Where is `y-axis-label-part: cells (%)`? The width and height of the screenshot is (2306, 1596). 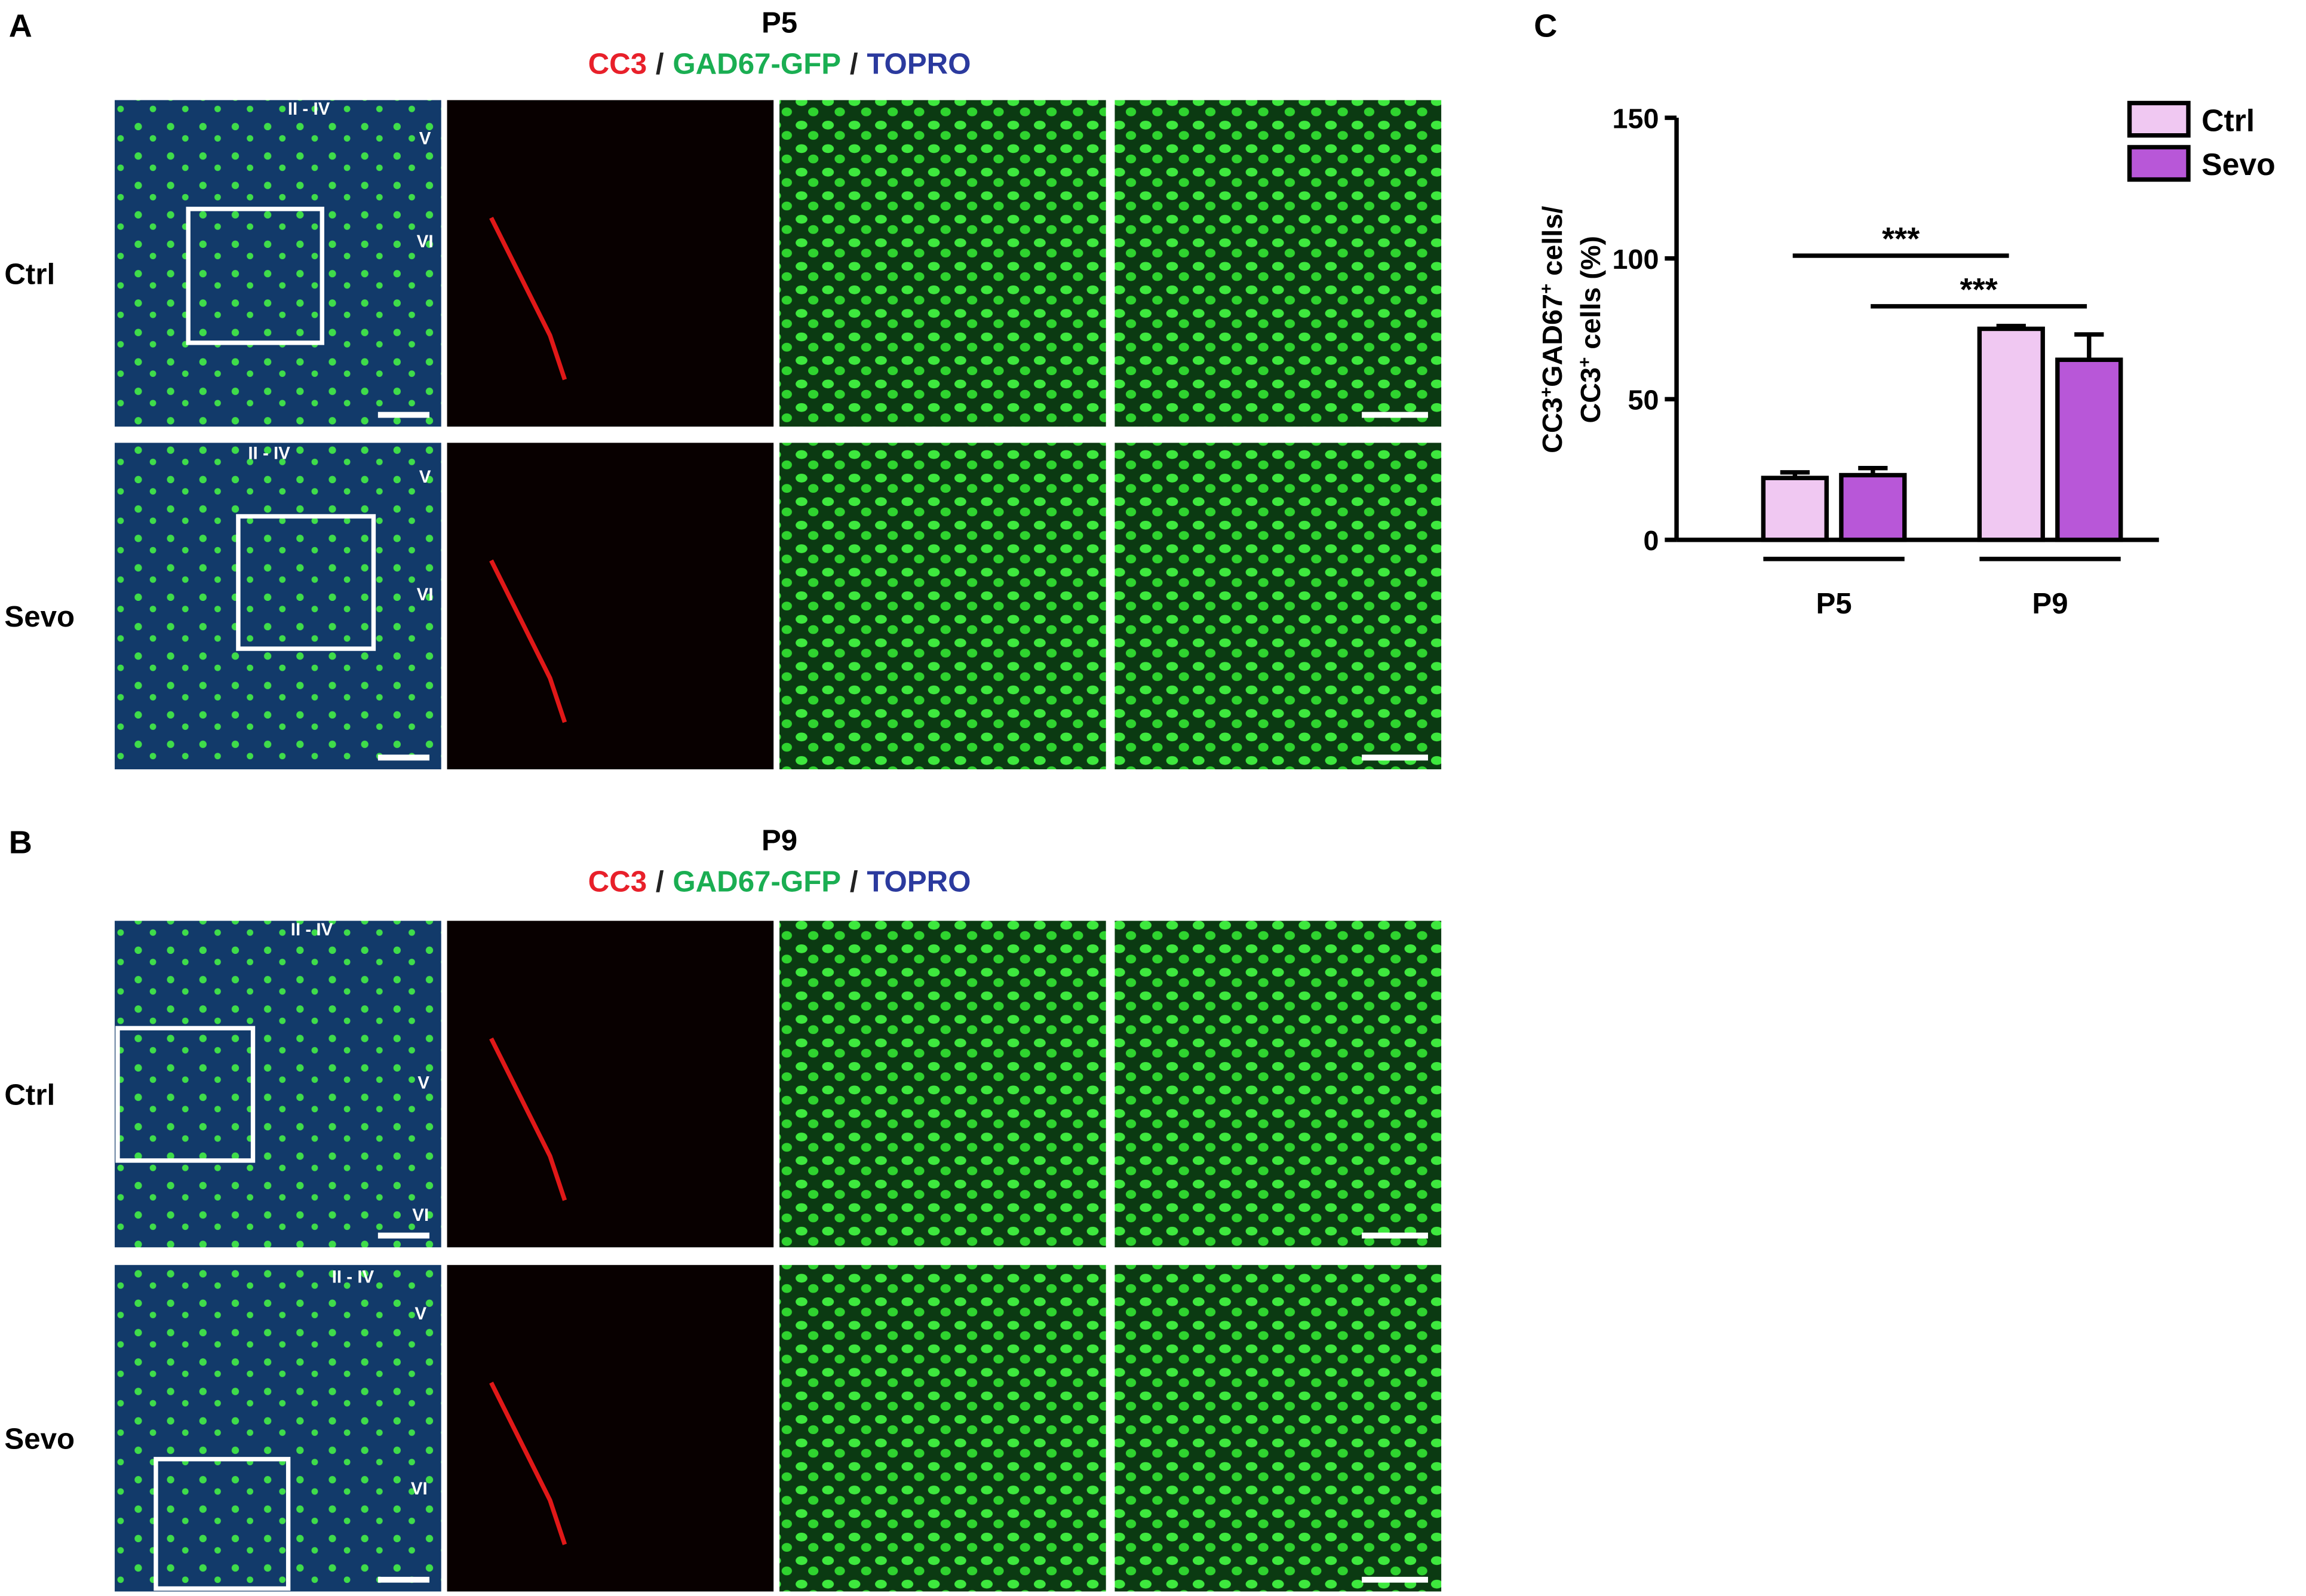
y-axis-label-part: cells (%) is located at coordinates (1591, 296).